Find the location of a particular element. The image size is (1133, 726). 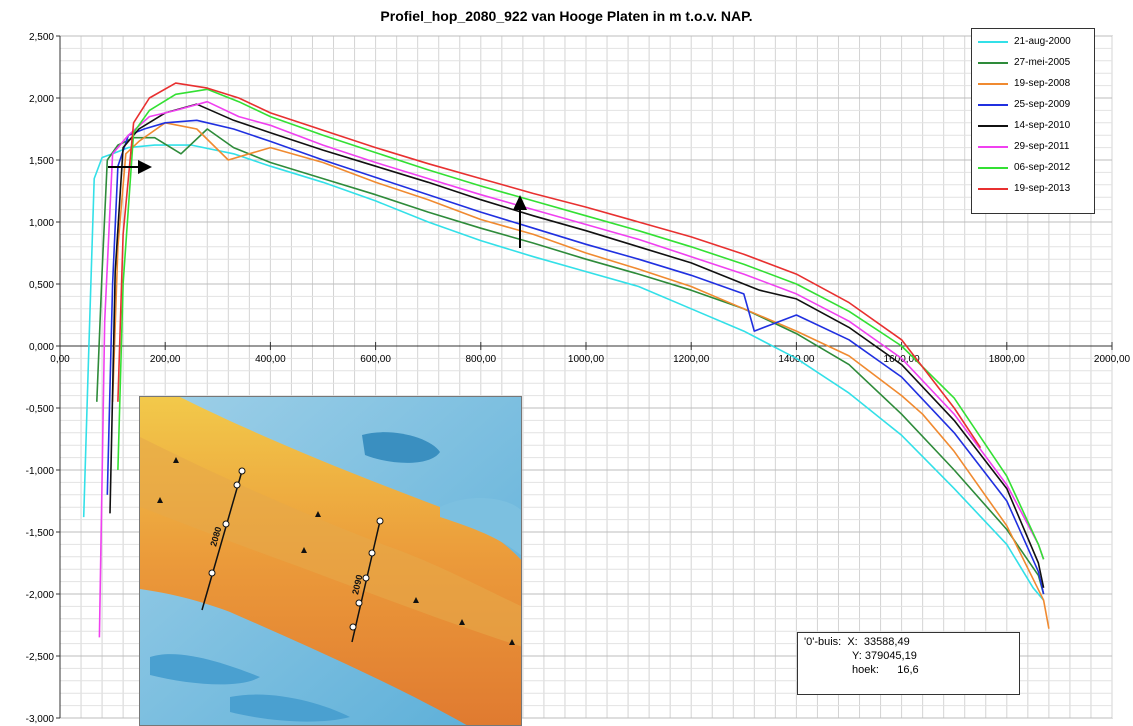

x-tick-label: 1800,00 is located at coordinates (1007, 359).